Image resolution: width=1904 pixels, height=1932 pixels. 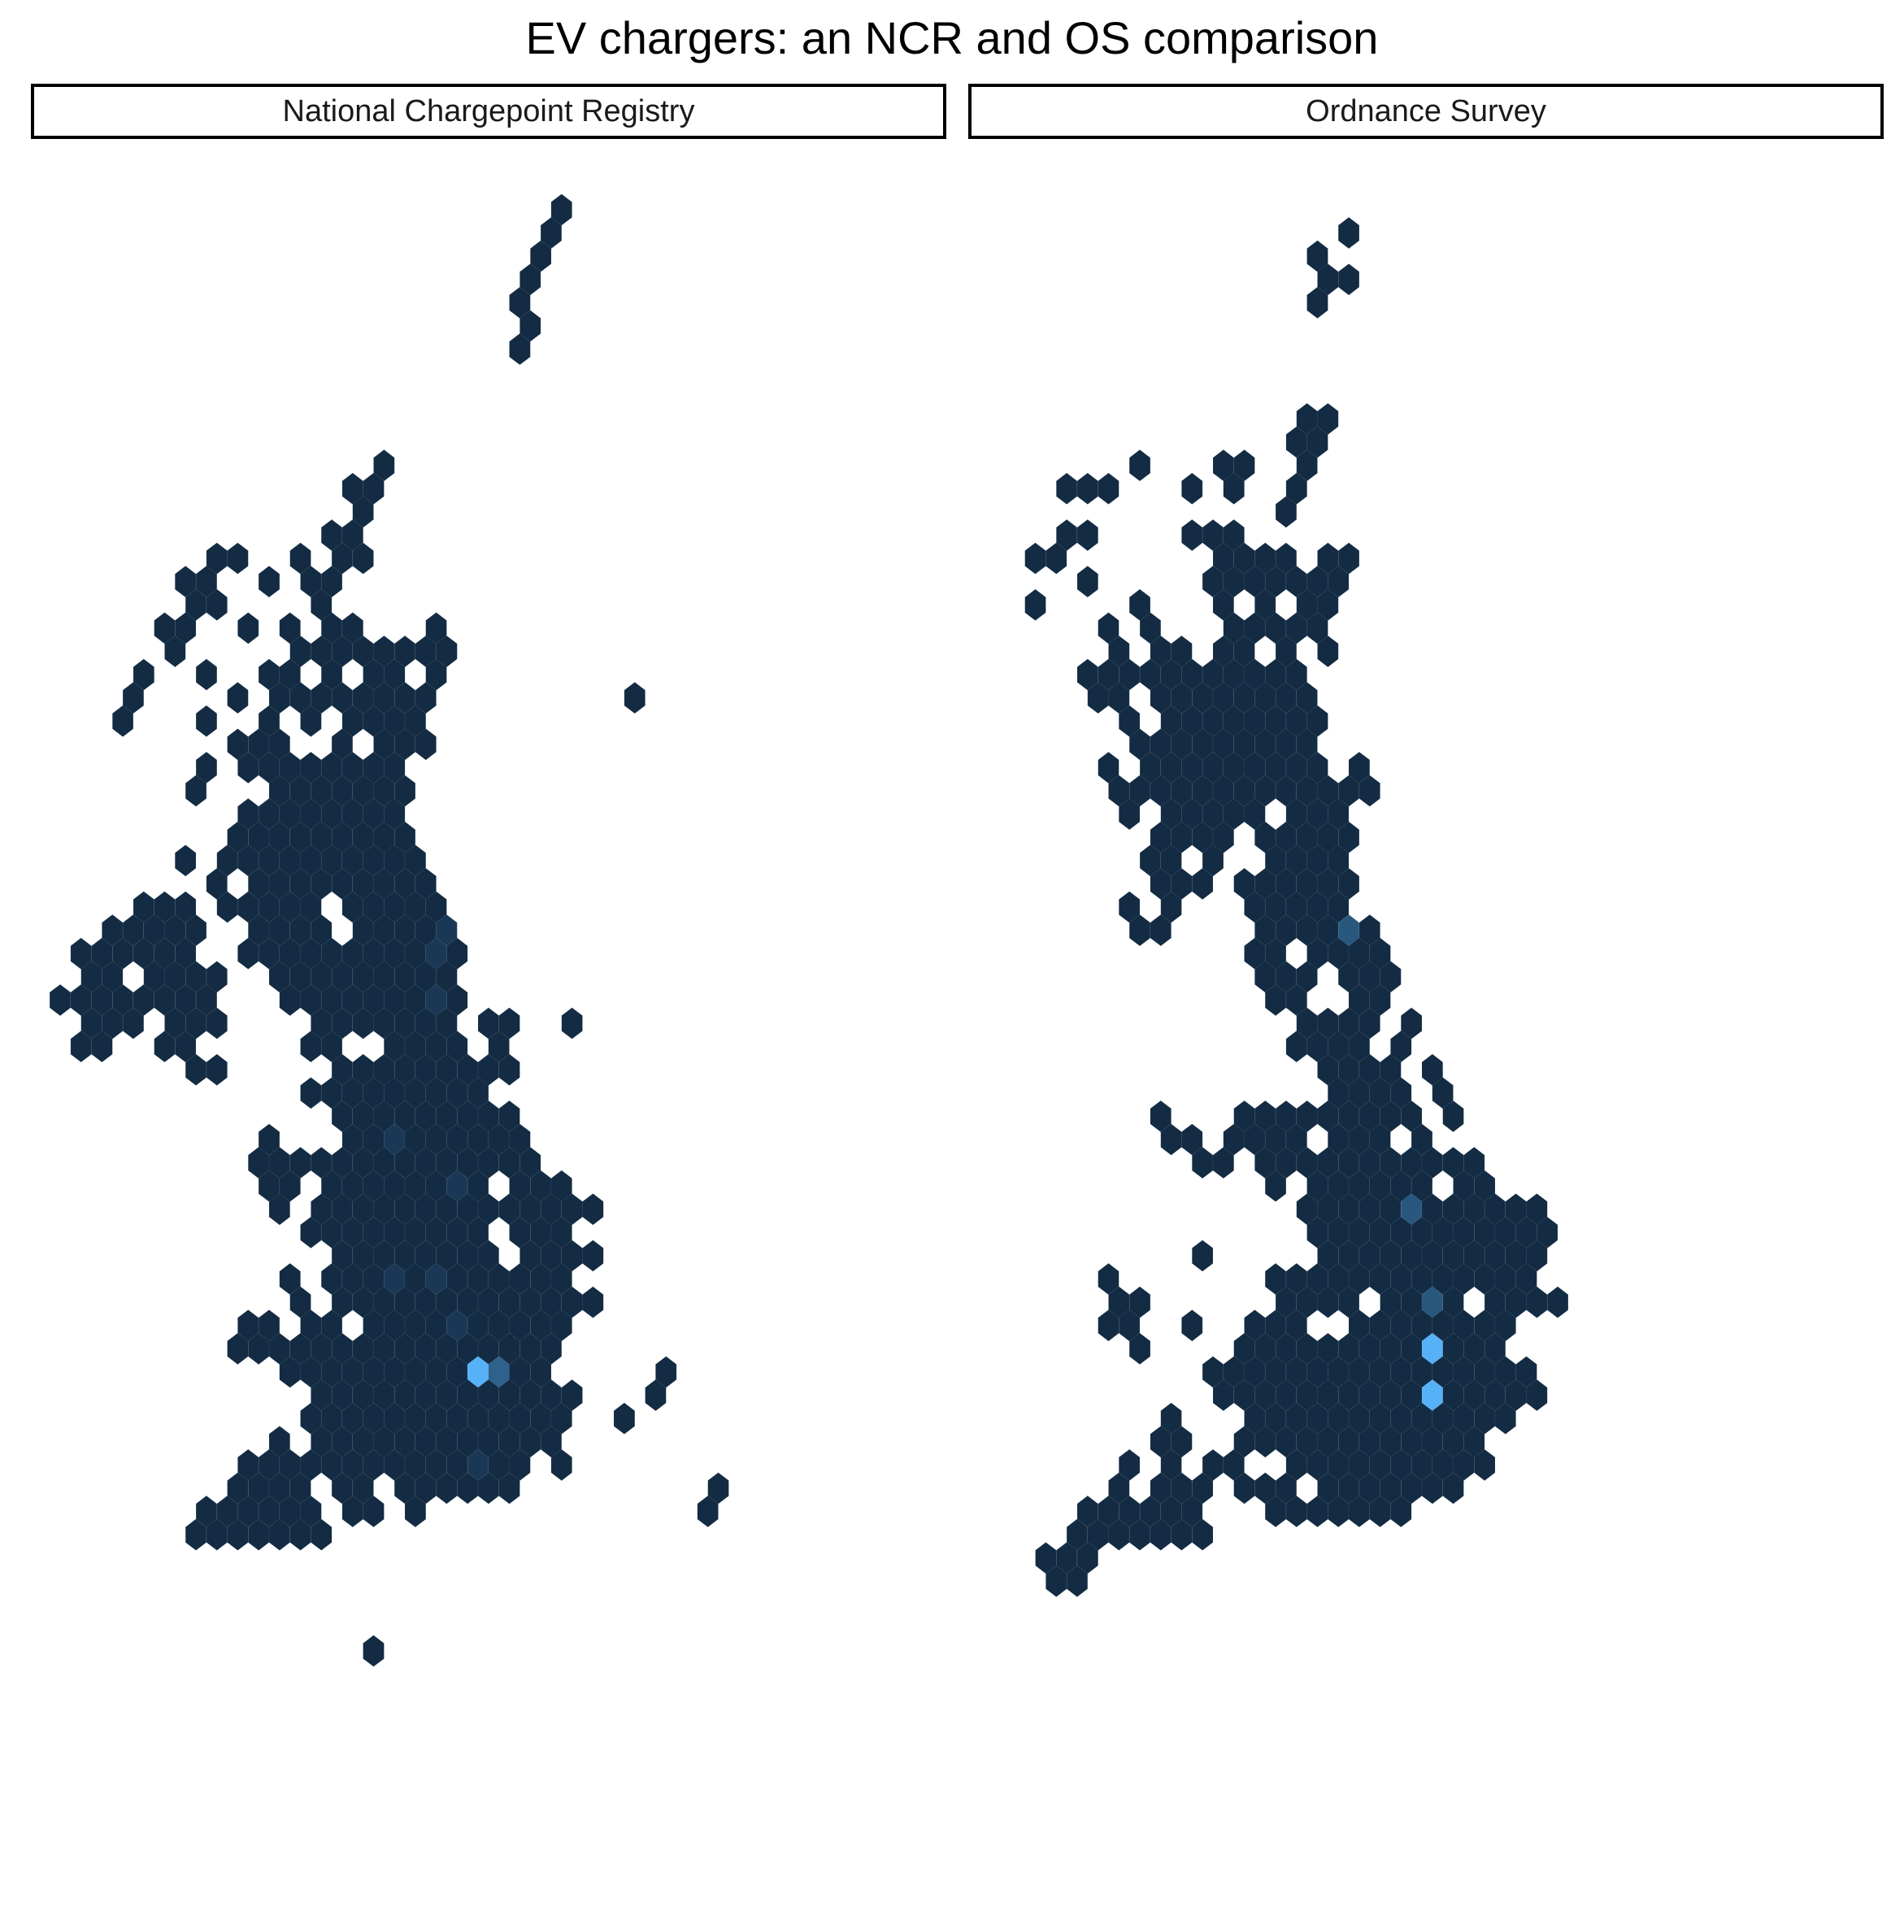 I want to click on facet-label-ncr: National Chargepoint Registry, so click(x=489, y=110).